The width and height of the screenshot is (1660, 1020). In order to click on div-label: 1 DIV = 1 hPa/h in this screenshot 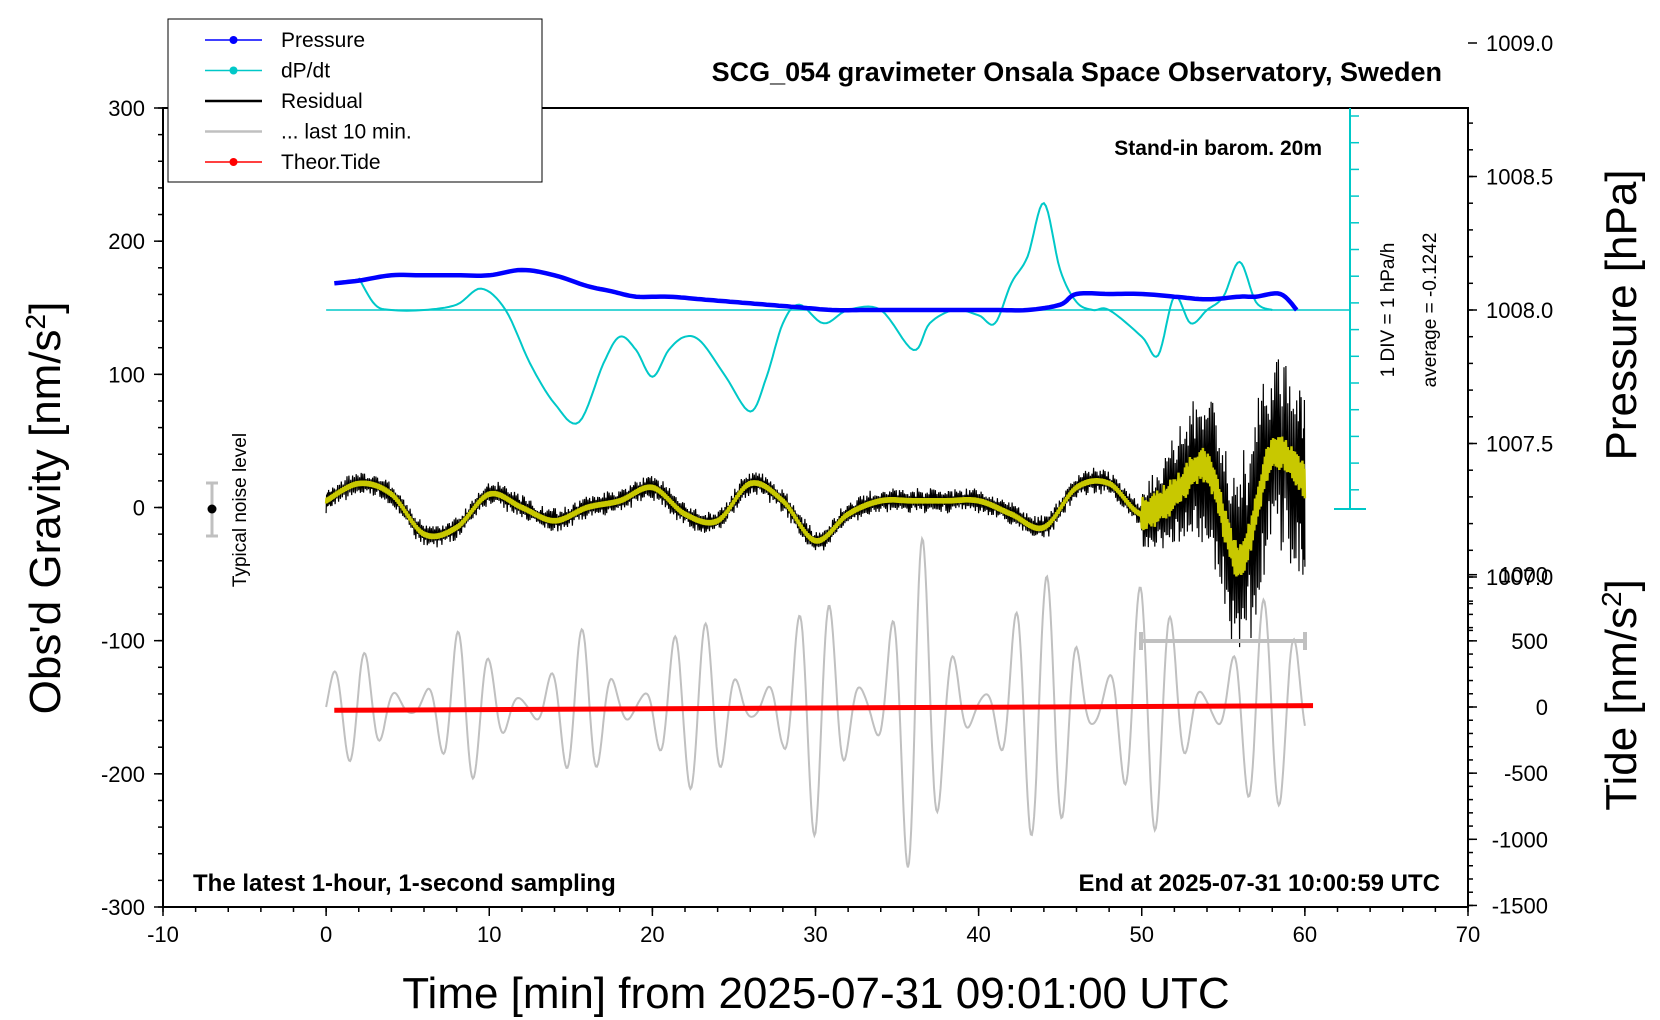, I will do `click(1388, 310)`.